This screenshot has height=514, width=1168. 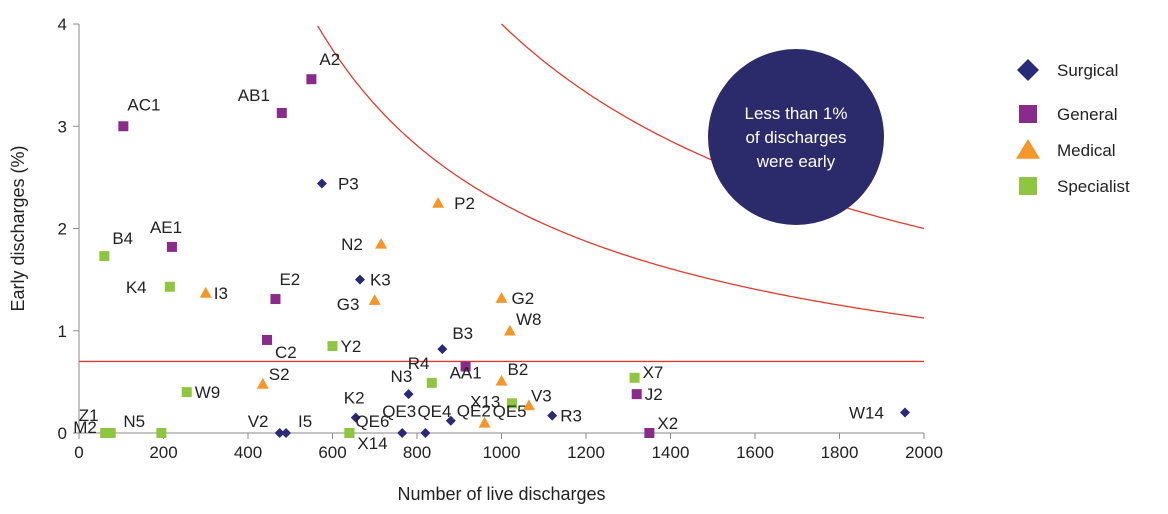 I want to click on marker-surgical-k2, so click(x=355, y=417).